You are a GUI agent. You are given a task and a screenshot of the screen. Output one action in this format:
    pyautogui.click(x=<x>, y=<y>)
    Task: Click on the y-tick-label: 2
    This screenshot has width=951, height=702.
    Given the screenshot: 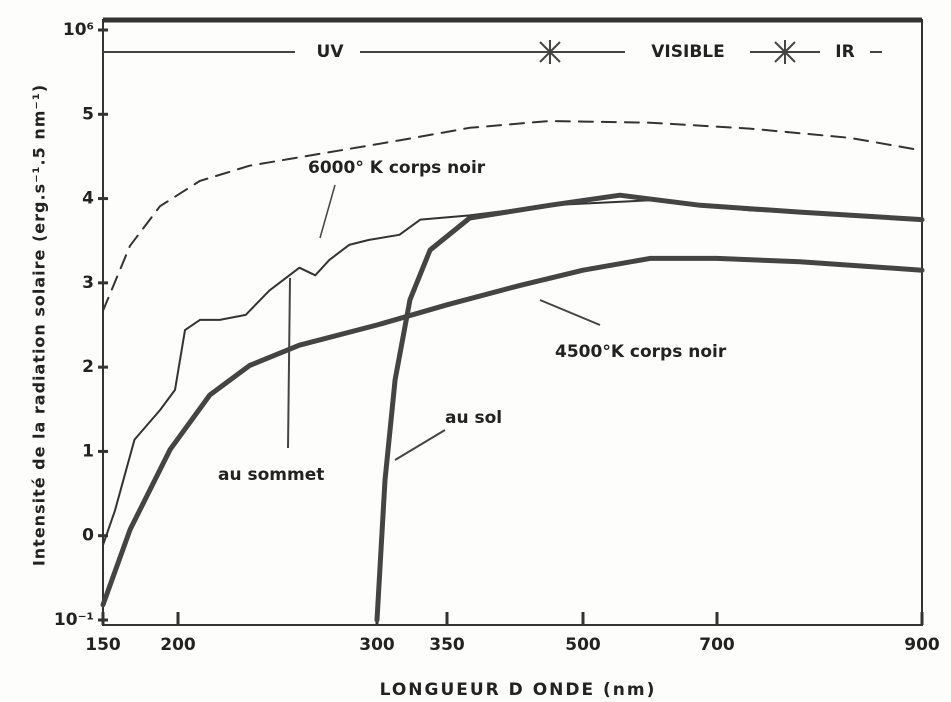 What is the action you would take?
    pyautogui.click(x=88, y=367)
    